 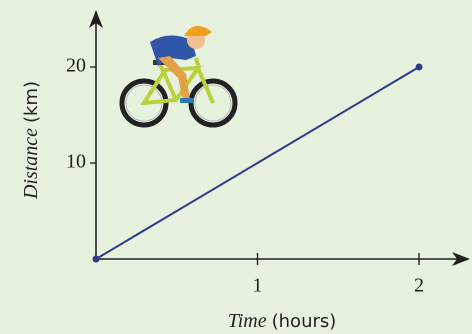 I want to click on x-axis-label-italic: Time, so click(x=247, y=321).